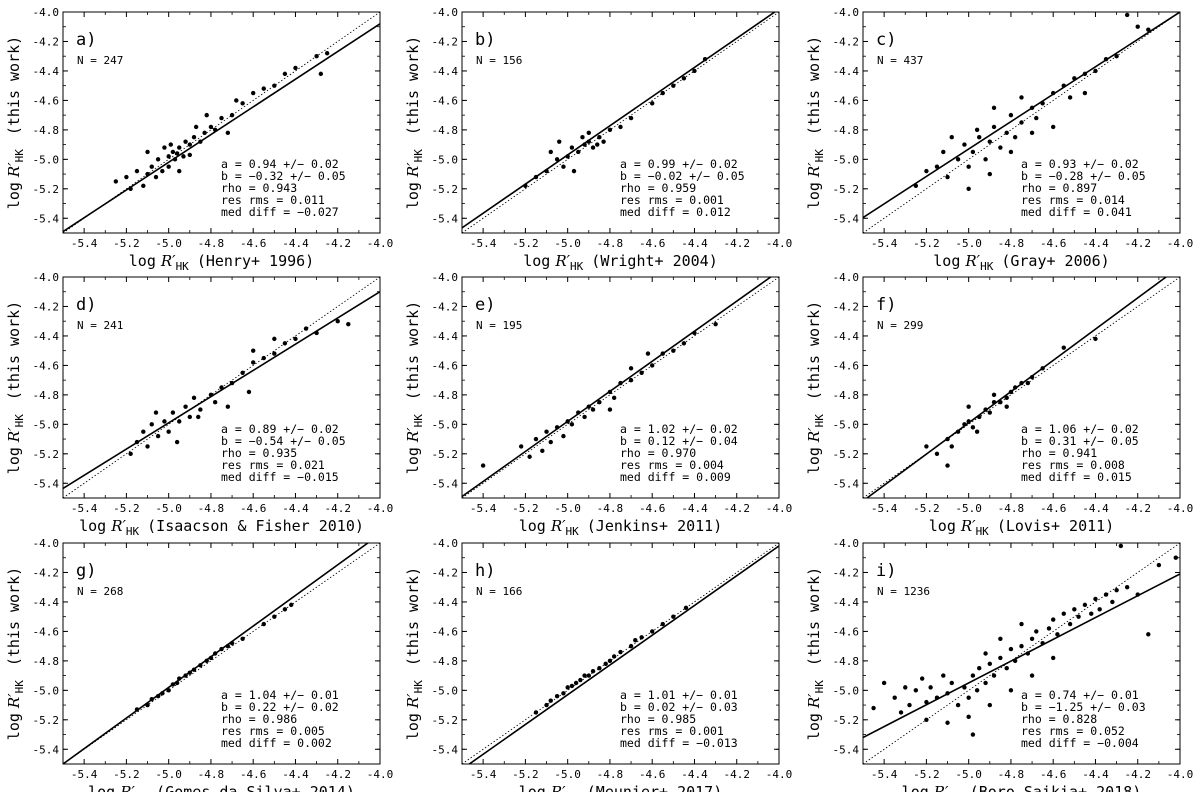  I want to click on panel-label: b), so click(485, 40).